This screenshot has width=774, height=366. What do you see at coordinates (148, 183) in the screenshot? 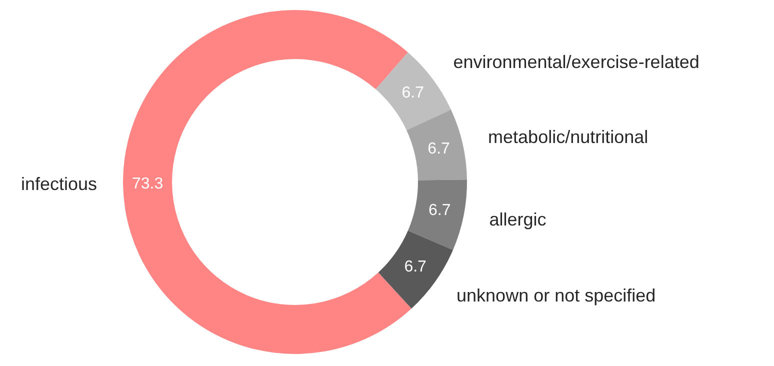
I see `data-label: 73.3` at bounding box center [148, 183].